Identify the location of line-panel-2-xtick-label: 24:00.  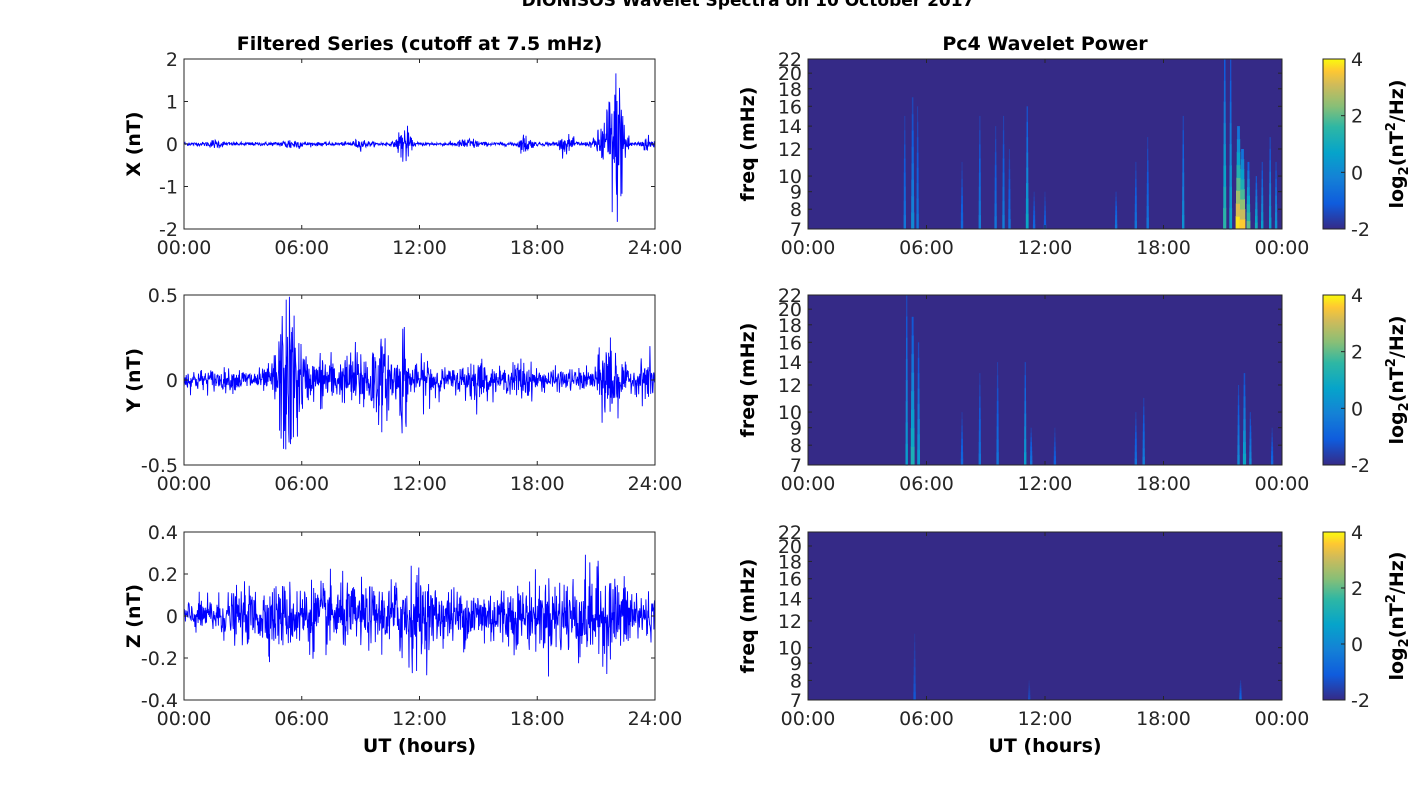
(655, 484).